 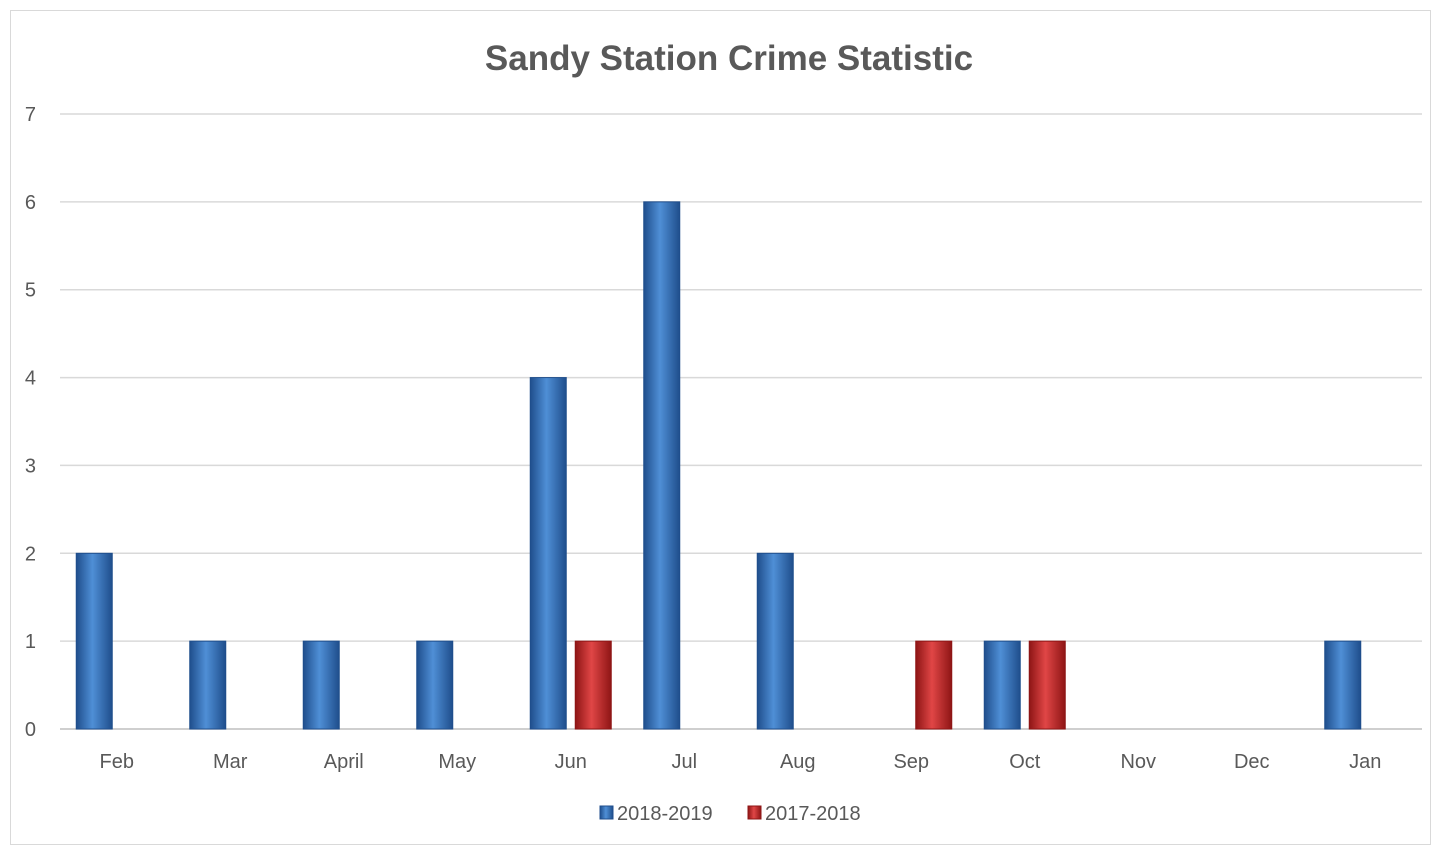 What do you see at coordinates (30, 115) in the screenshot?
I see `y-tick-label: 7` at bounding box center [30, 115].